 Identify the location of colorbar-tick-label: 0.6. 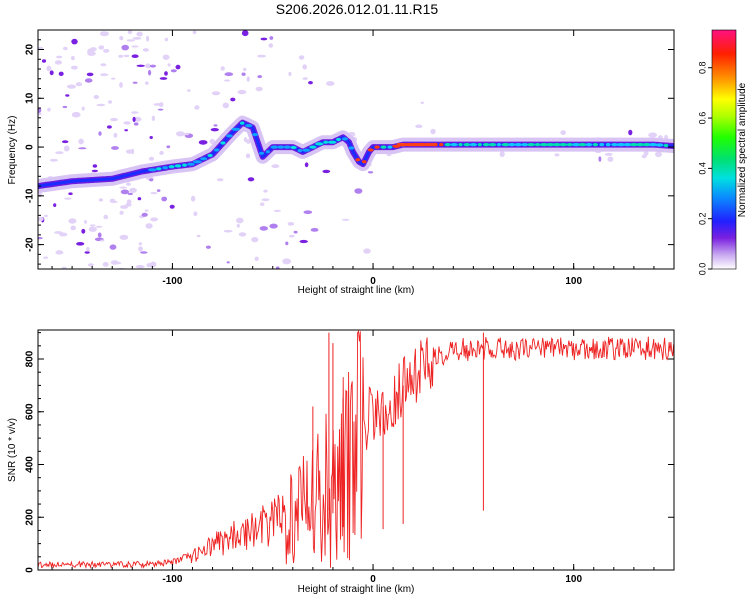
(702, 118).